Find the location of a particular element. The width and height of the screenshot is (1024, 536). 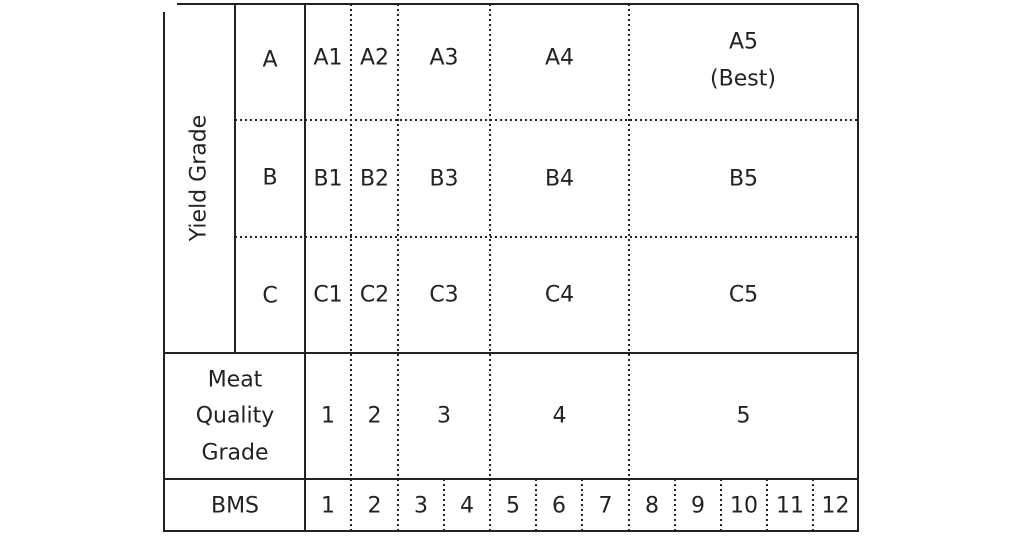

best-note: (Best) is located at coordinates (743, 79).